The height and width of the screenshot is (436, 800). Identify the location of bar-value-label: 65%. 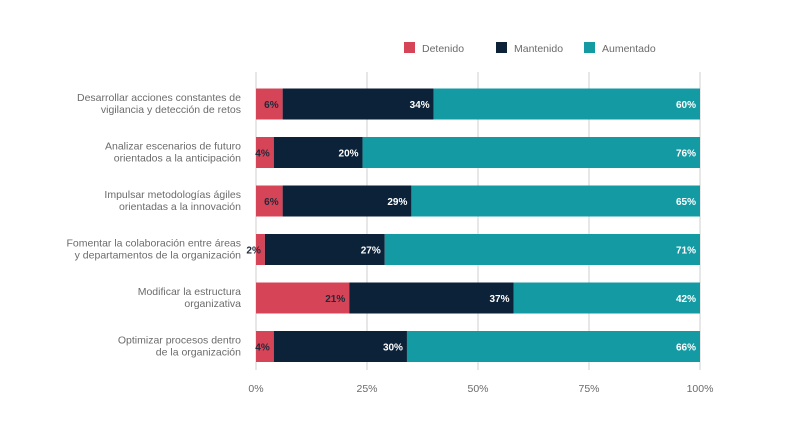
(686, 202).